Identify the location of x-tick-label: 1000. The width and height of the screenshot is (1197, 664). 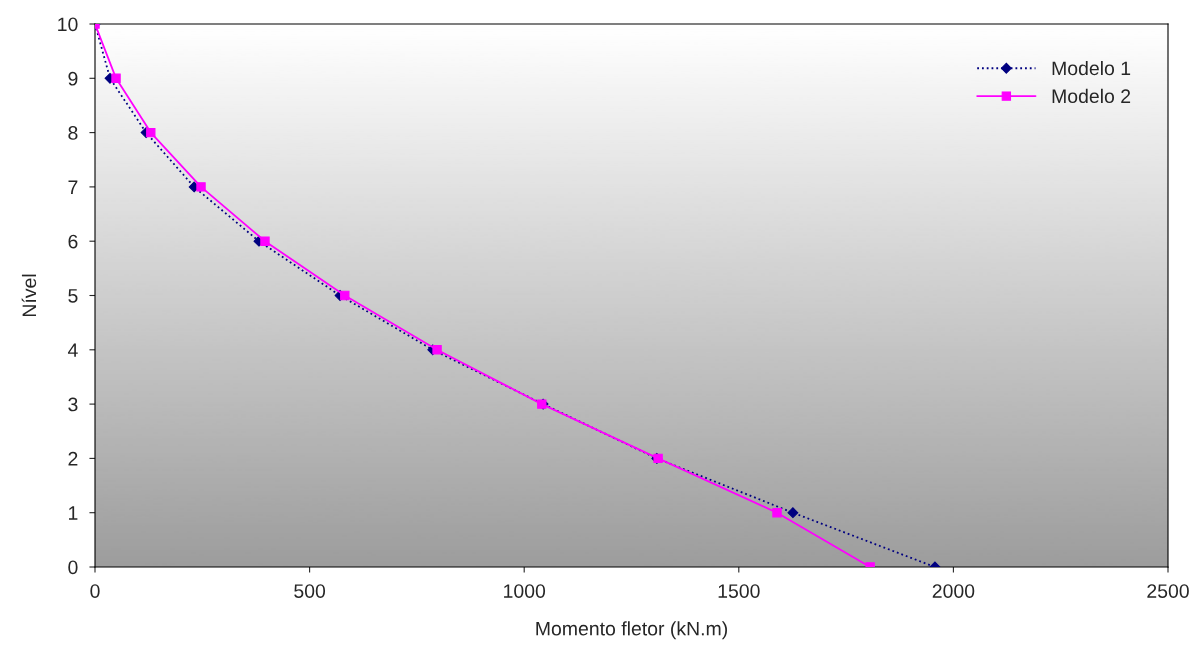
(525, 591).